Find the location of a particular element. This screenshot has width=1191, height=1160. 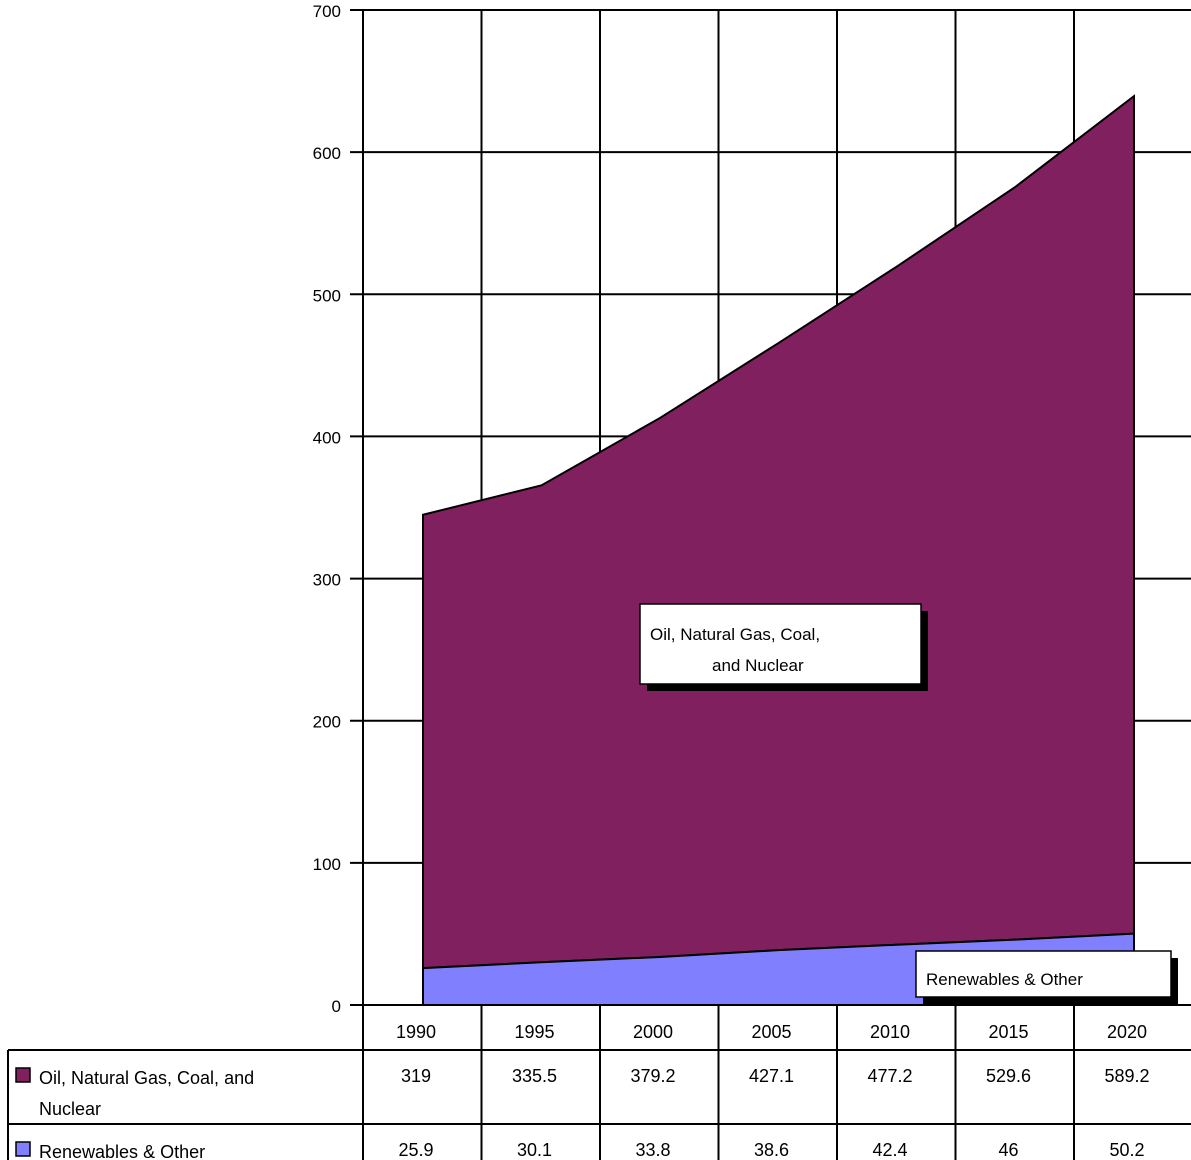

table-row-label: Oil, Natural Gas, Coal, and is located at coordinates (146, 1078).